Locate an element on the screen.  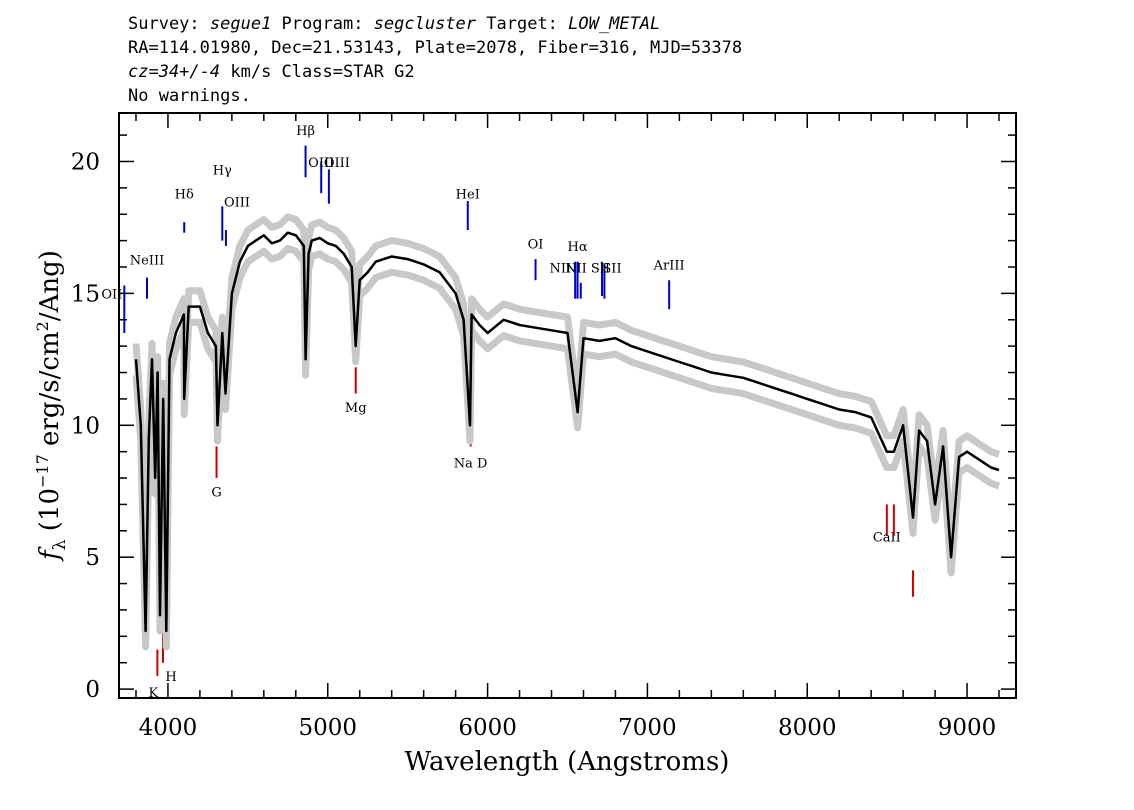
y-axis-title-unit: (10 is located at coordinates (50, 514).